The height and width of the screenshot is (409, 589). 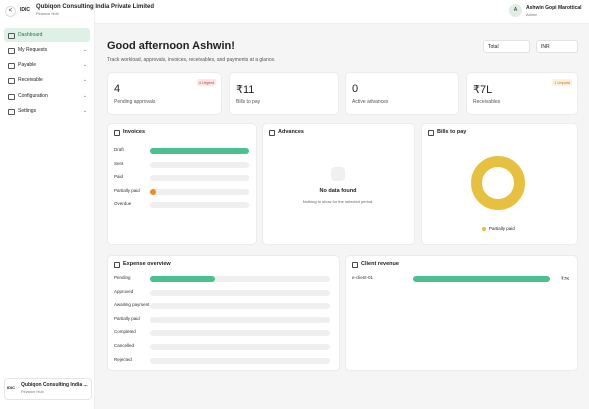 I want to click on row-label: Draft, so click(x=119, y=149).